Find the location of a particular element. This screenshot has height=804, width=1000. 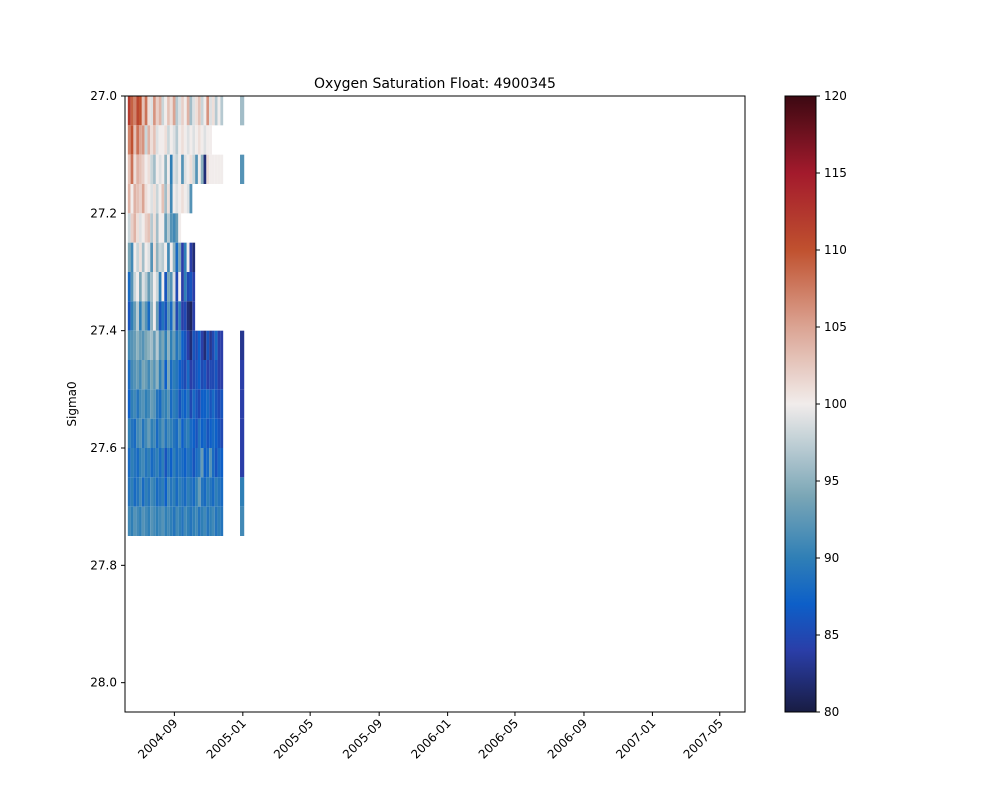

colorbar-tick-label: 115 is located at coordinates (835, 173).